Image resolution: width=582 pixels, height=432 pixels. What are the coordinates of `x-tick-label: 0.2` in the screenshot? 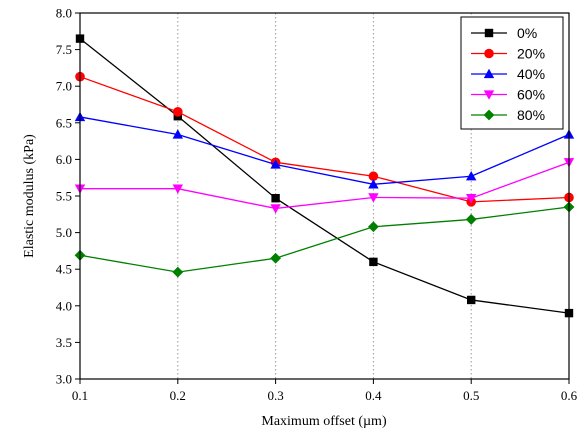 It's located at (178, 395).